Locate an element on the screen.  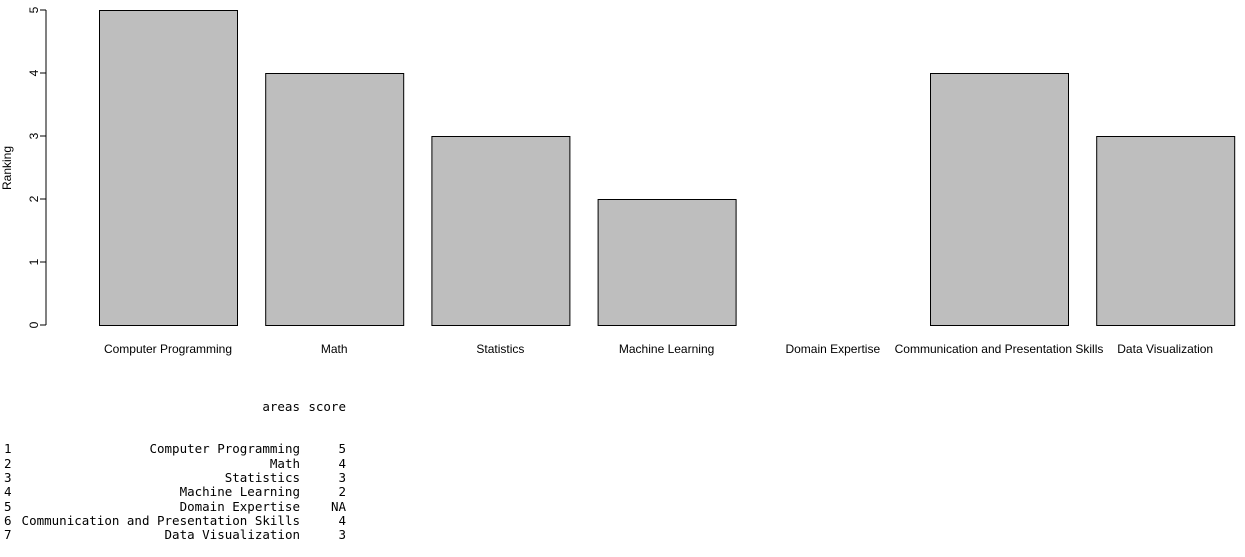
row-index: 1 is located at coordinates (8, 449).